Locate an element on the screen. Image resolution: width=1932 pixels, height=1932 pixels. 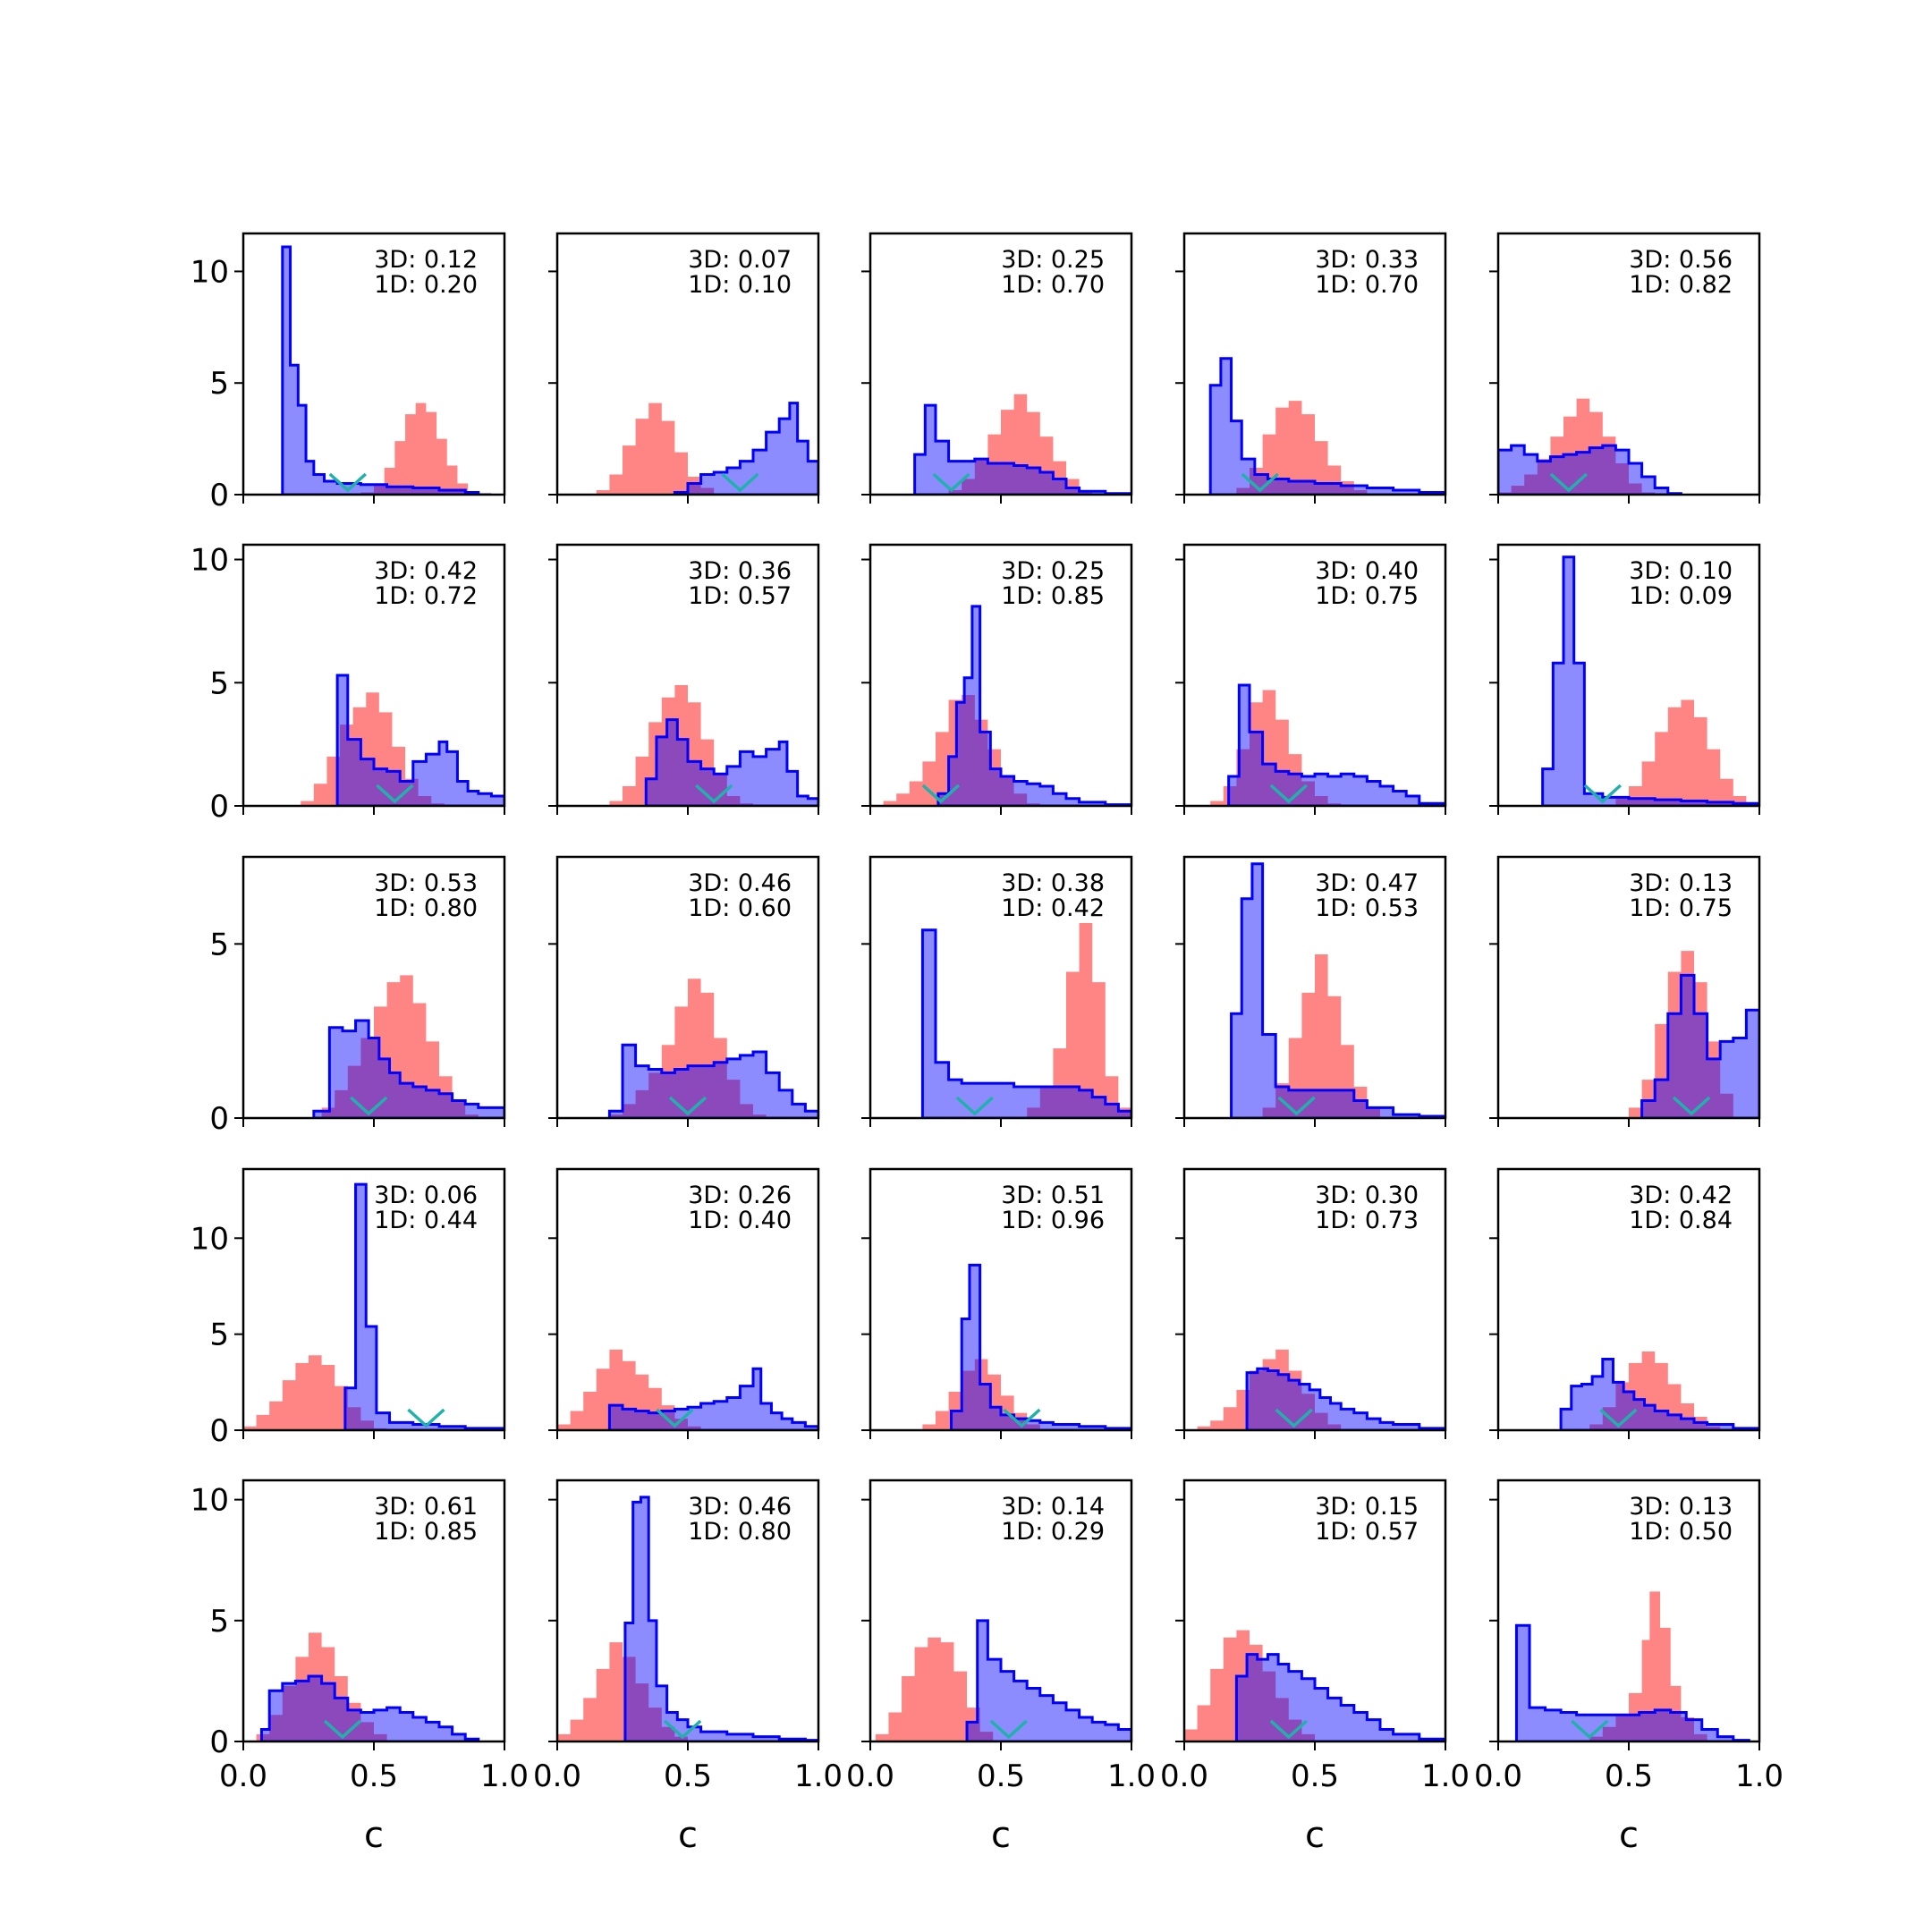
annotation-1d: 1D: 0.70 is located at coordinates (1053, 285).